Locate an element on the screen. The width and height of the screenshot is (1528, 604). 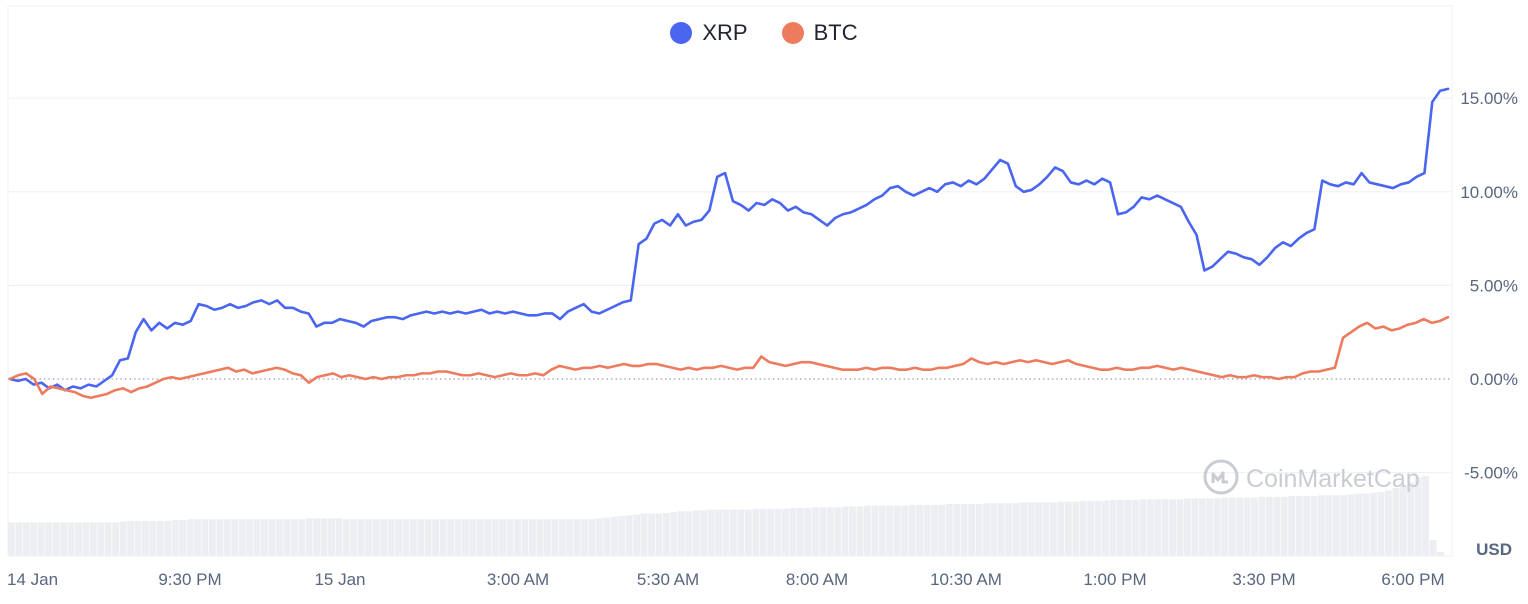
coinmarketcap-logo is located at coordinates (1221, 477).